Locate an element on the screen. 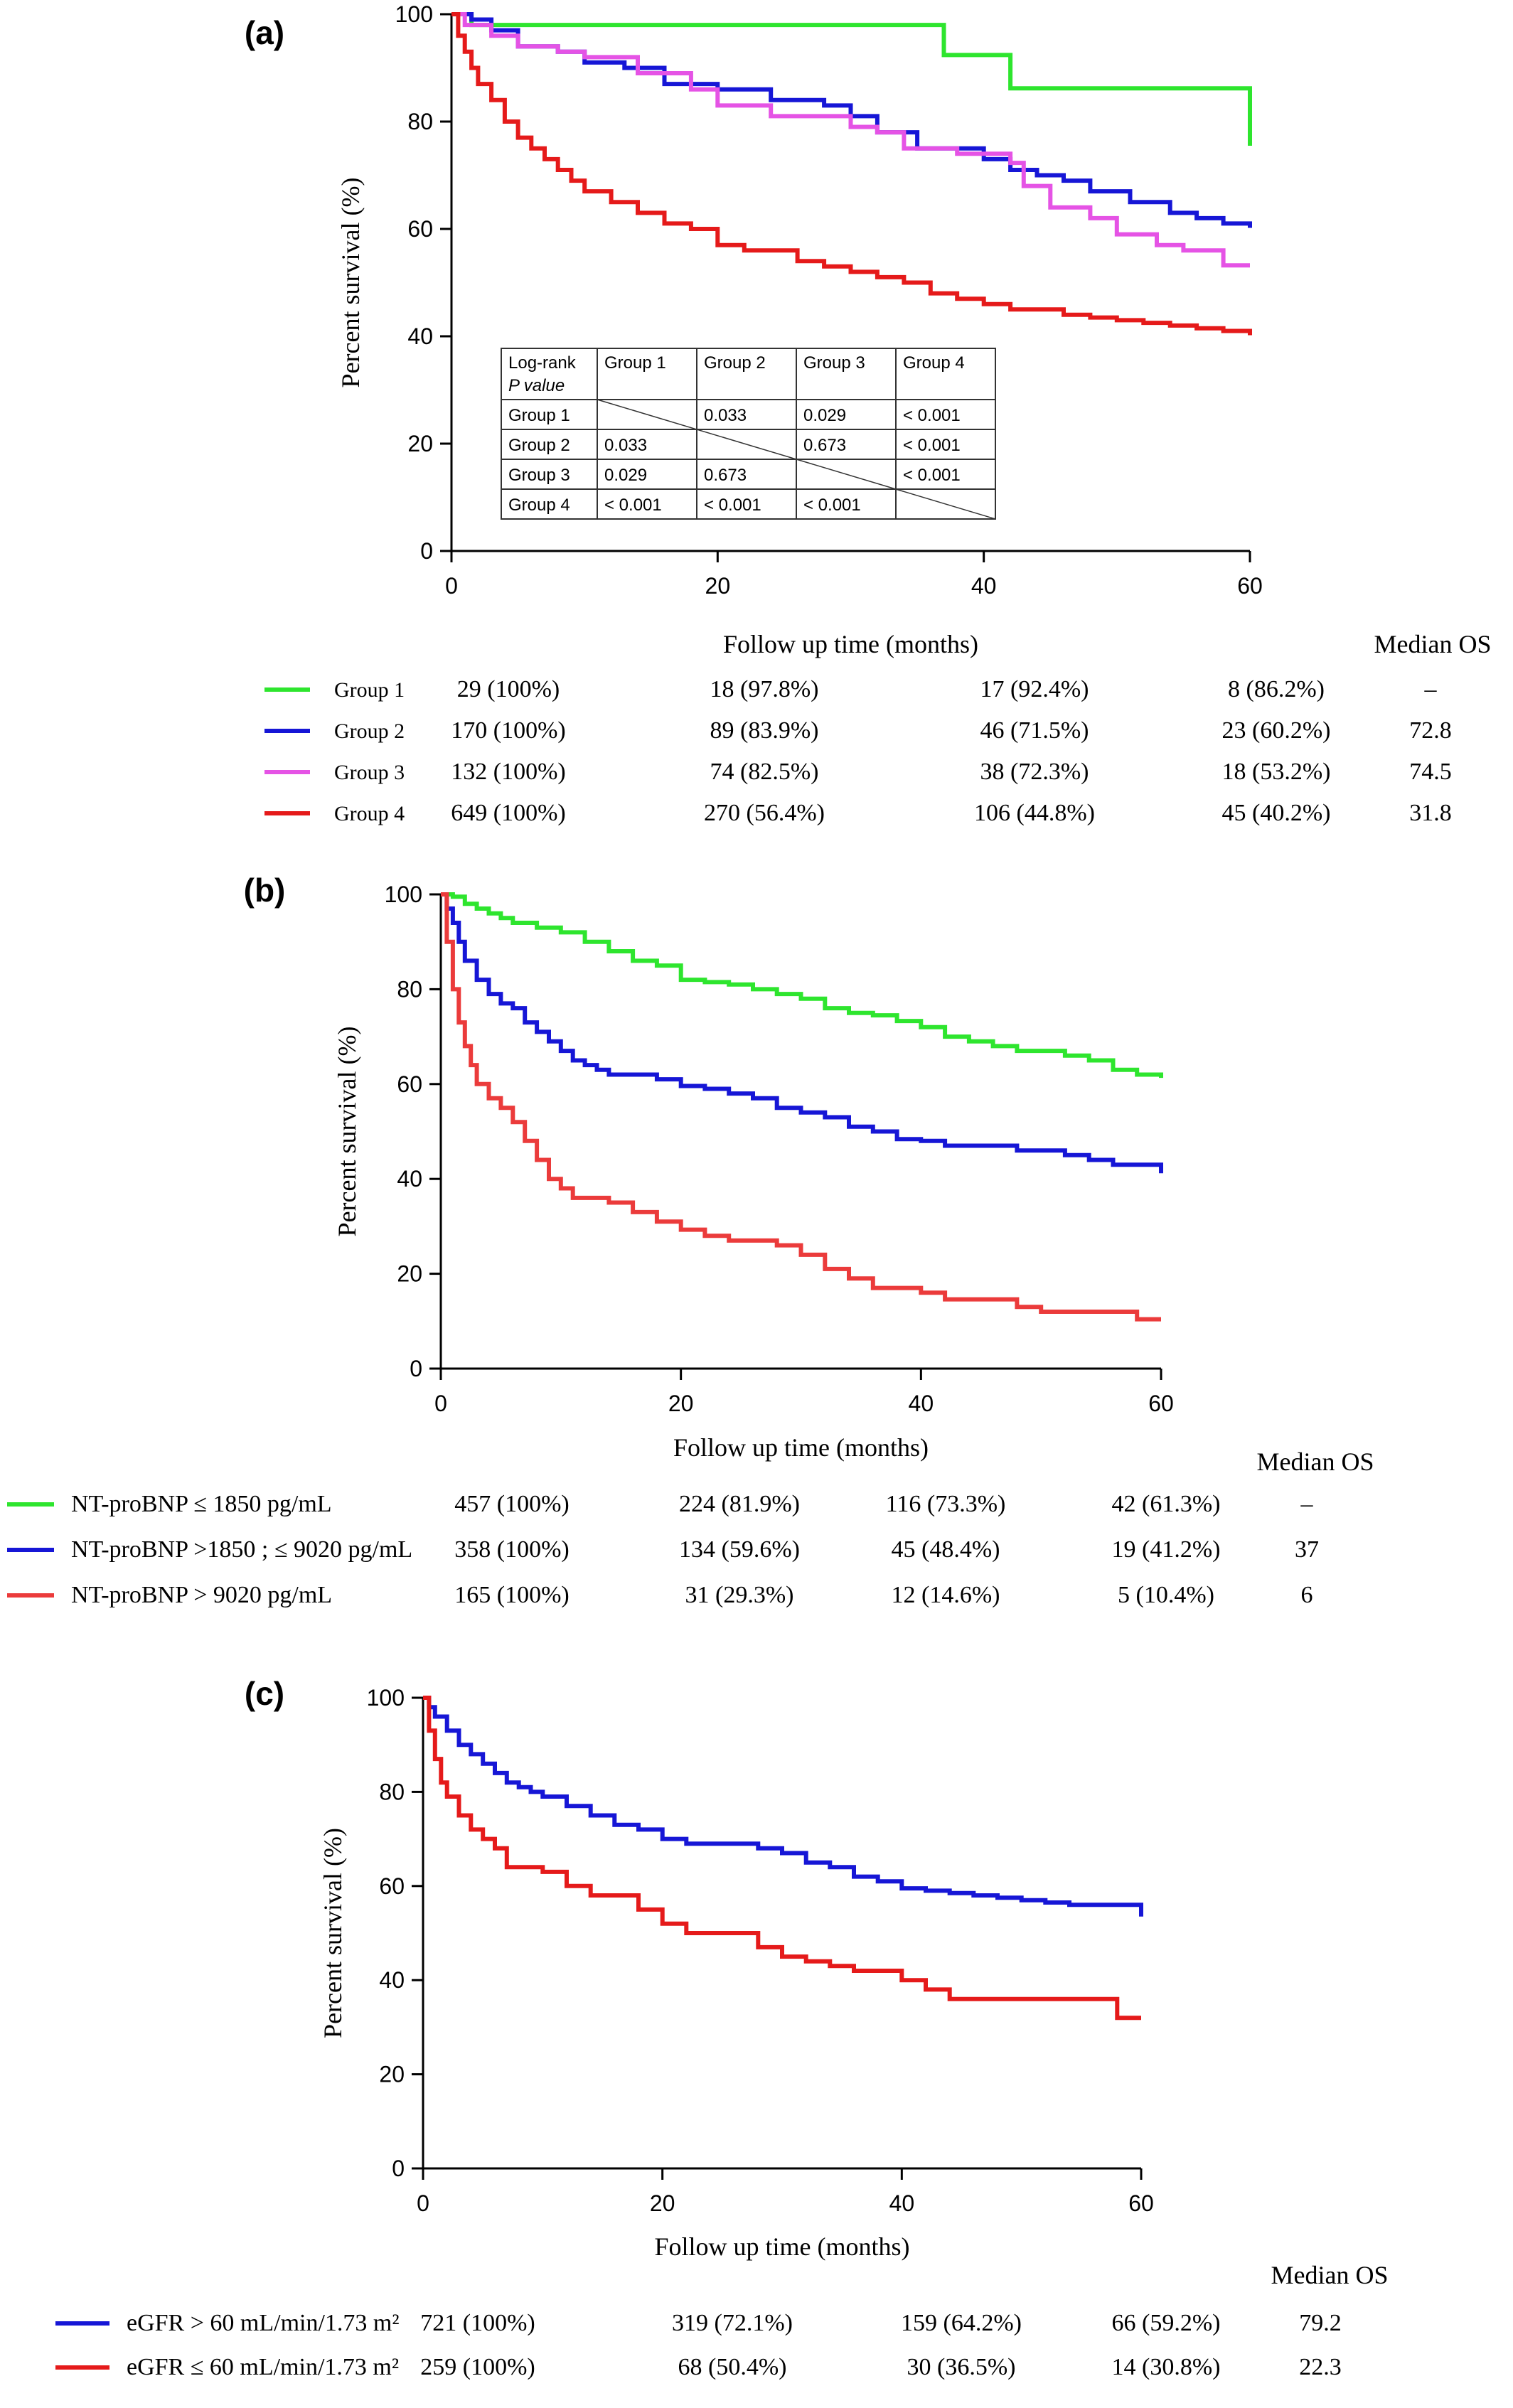 This screenshot has height=2408, width=1513. median-os-value-b: – is located at coordinates (1307, 1504).